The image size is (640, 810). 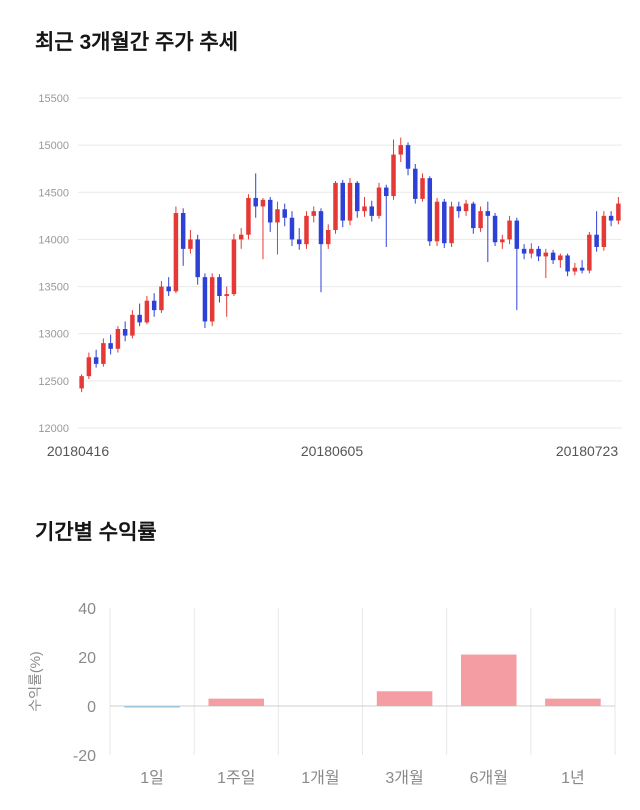 What do you see at coordinates (573, 778) in the screenshot?
I see `svg-text: 1년` at bounding box center [573, 778].